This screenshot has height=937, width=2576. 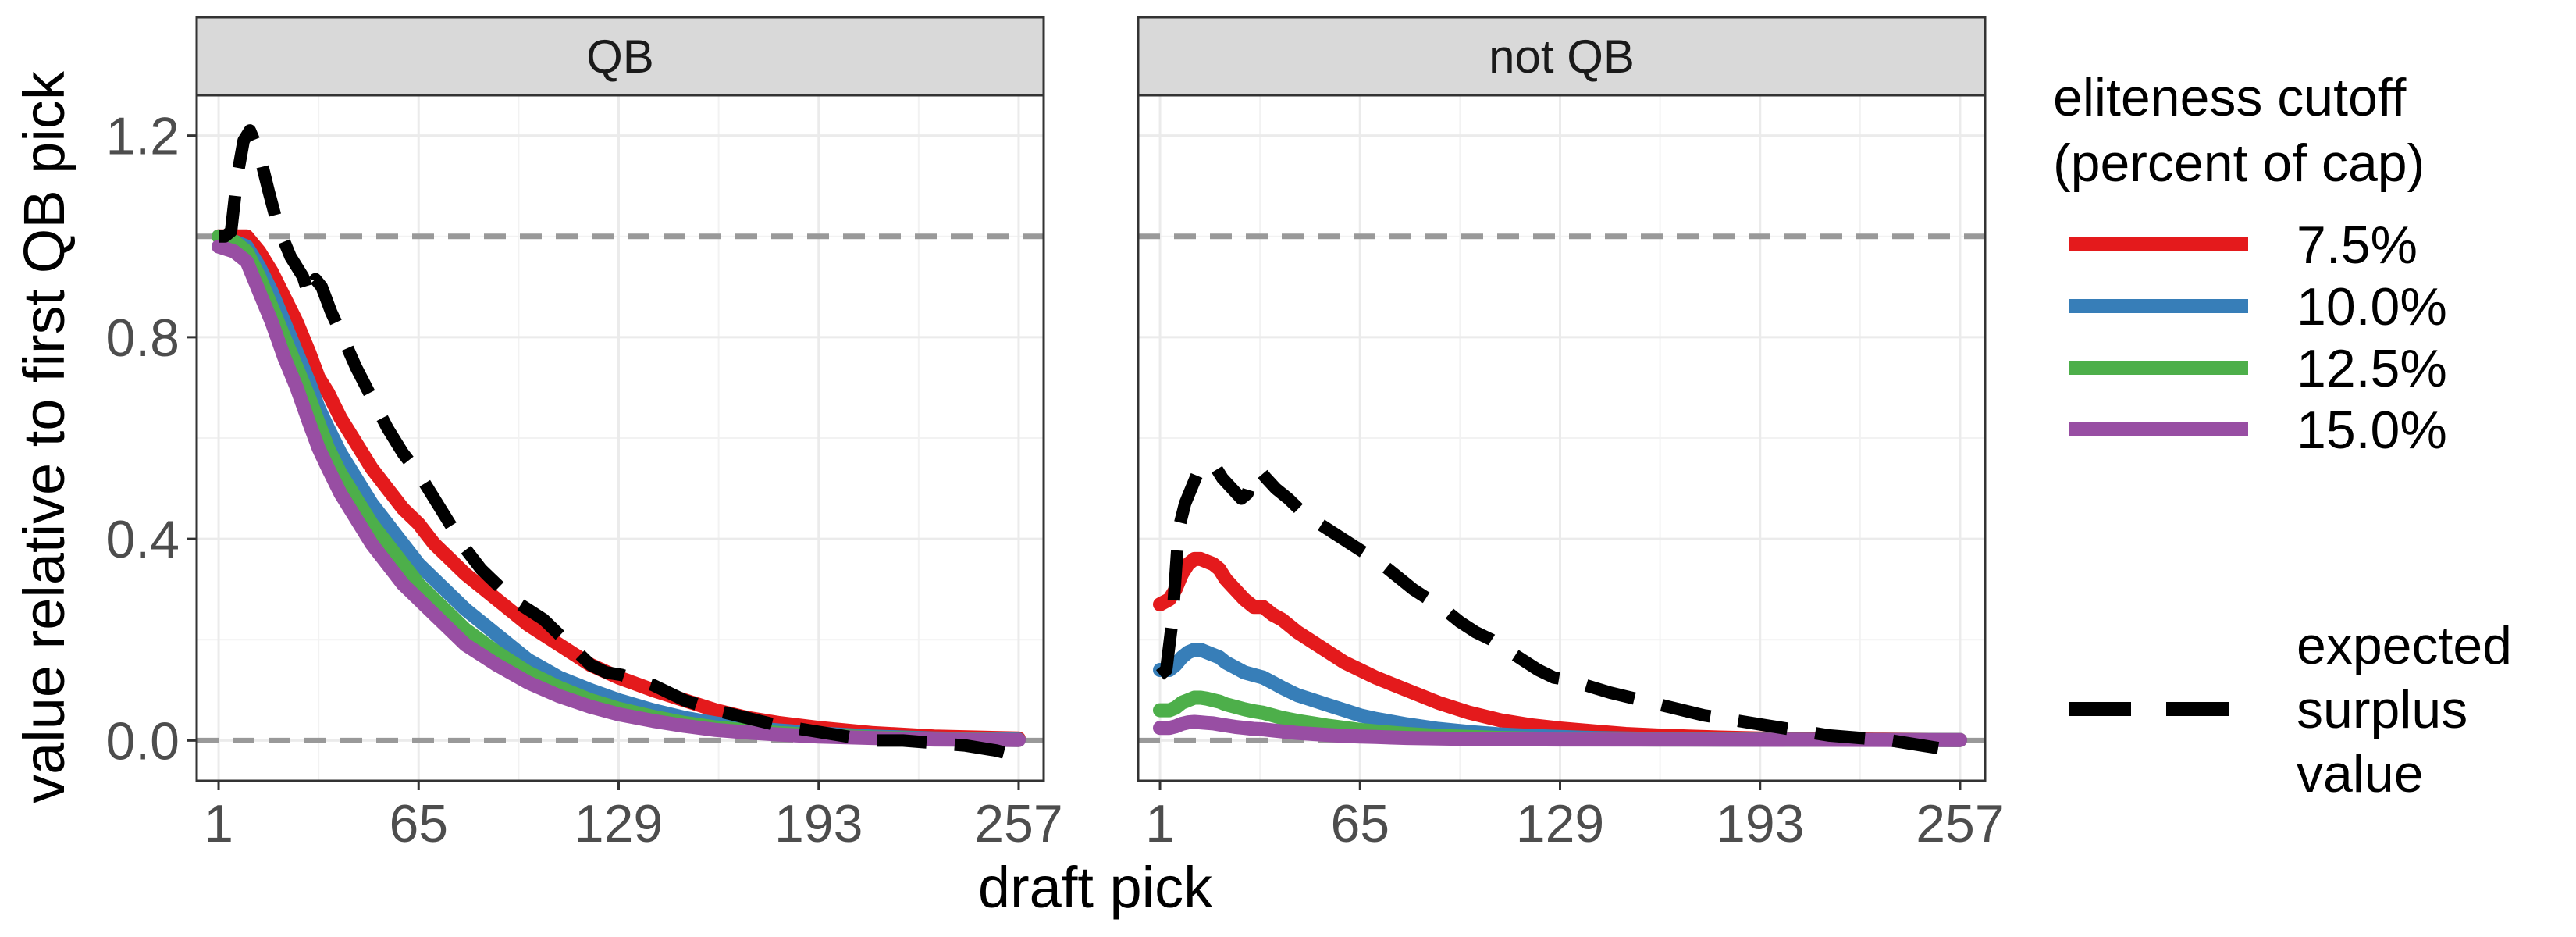 What do you see at coordinates (2372, 368) in the screenshot?
I see `legend-label: 12.5%` at bounding box center [2372, 368].